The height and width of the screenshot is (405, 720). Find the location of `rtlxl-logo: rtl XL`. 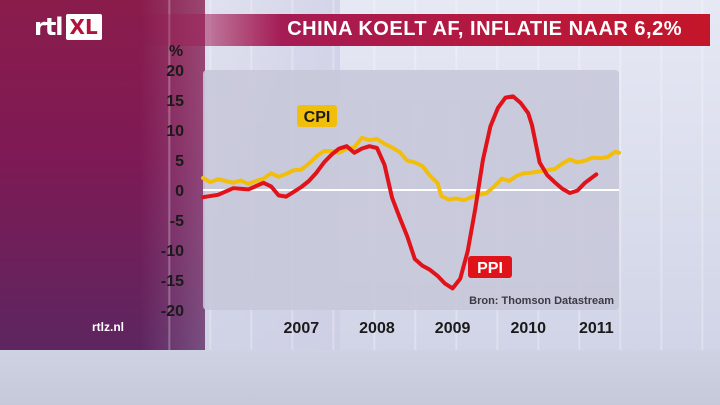

rtlxl-logo: rtl XL is located at coordinates (68, 27).